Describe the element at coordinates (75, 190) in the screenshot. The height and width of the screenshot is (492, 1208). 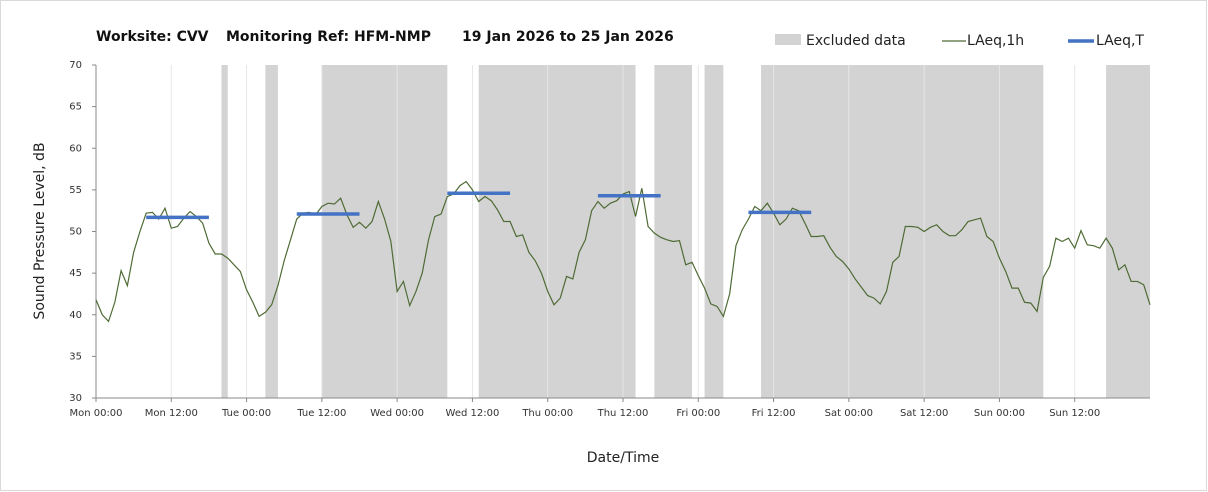
I see `y-tick-label: 55` at that location.